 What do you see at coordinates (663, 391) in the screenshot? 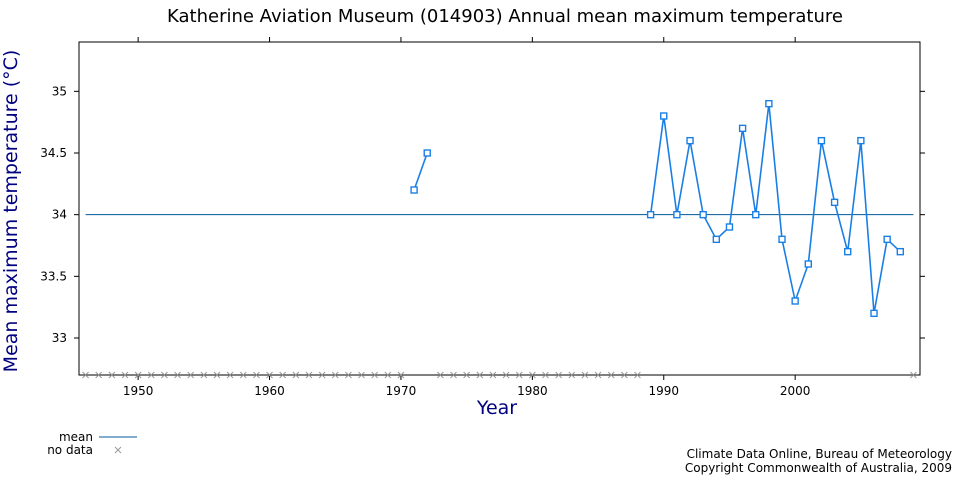
I see `x-tick-label: 1990` at bounding box center [663, 391].